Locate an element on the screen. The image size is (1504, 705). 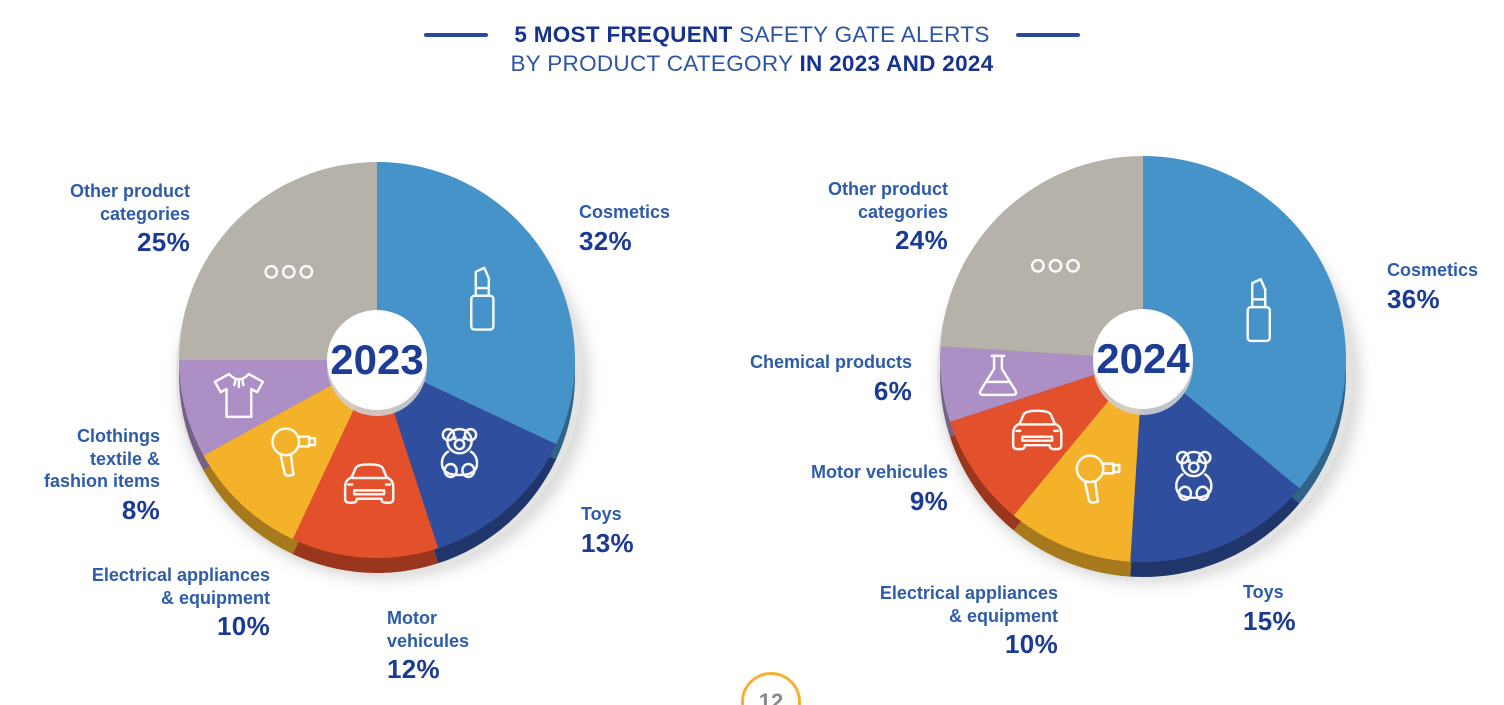
slice-2023-clothings-textile-fashion-items is located at coordinates (278, 408).